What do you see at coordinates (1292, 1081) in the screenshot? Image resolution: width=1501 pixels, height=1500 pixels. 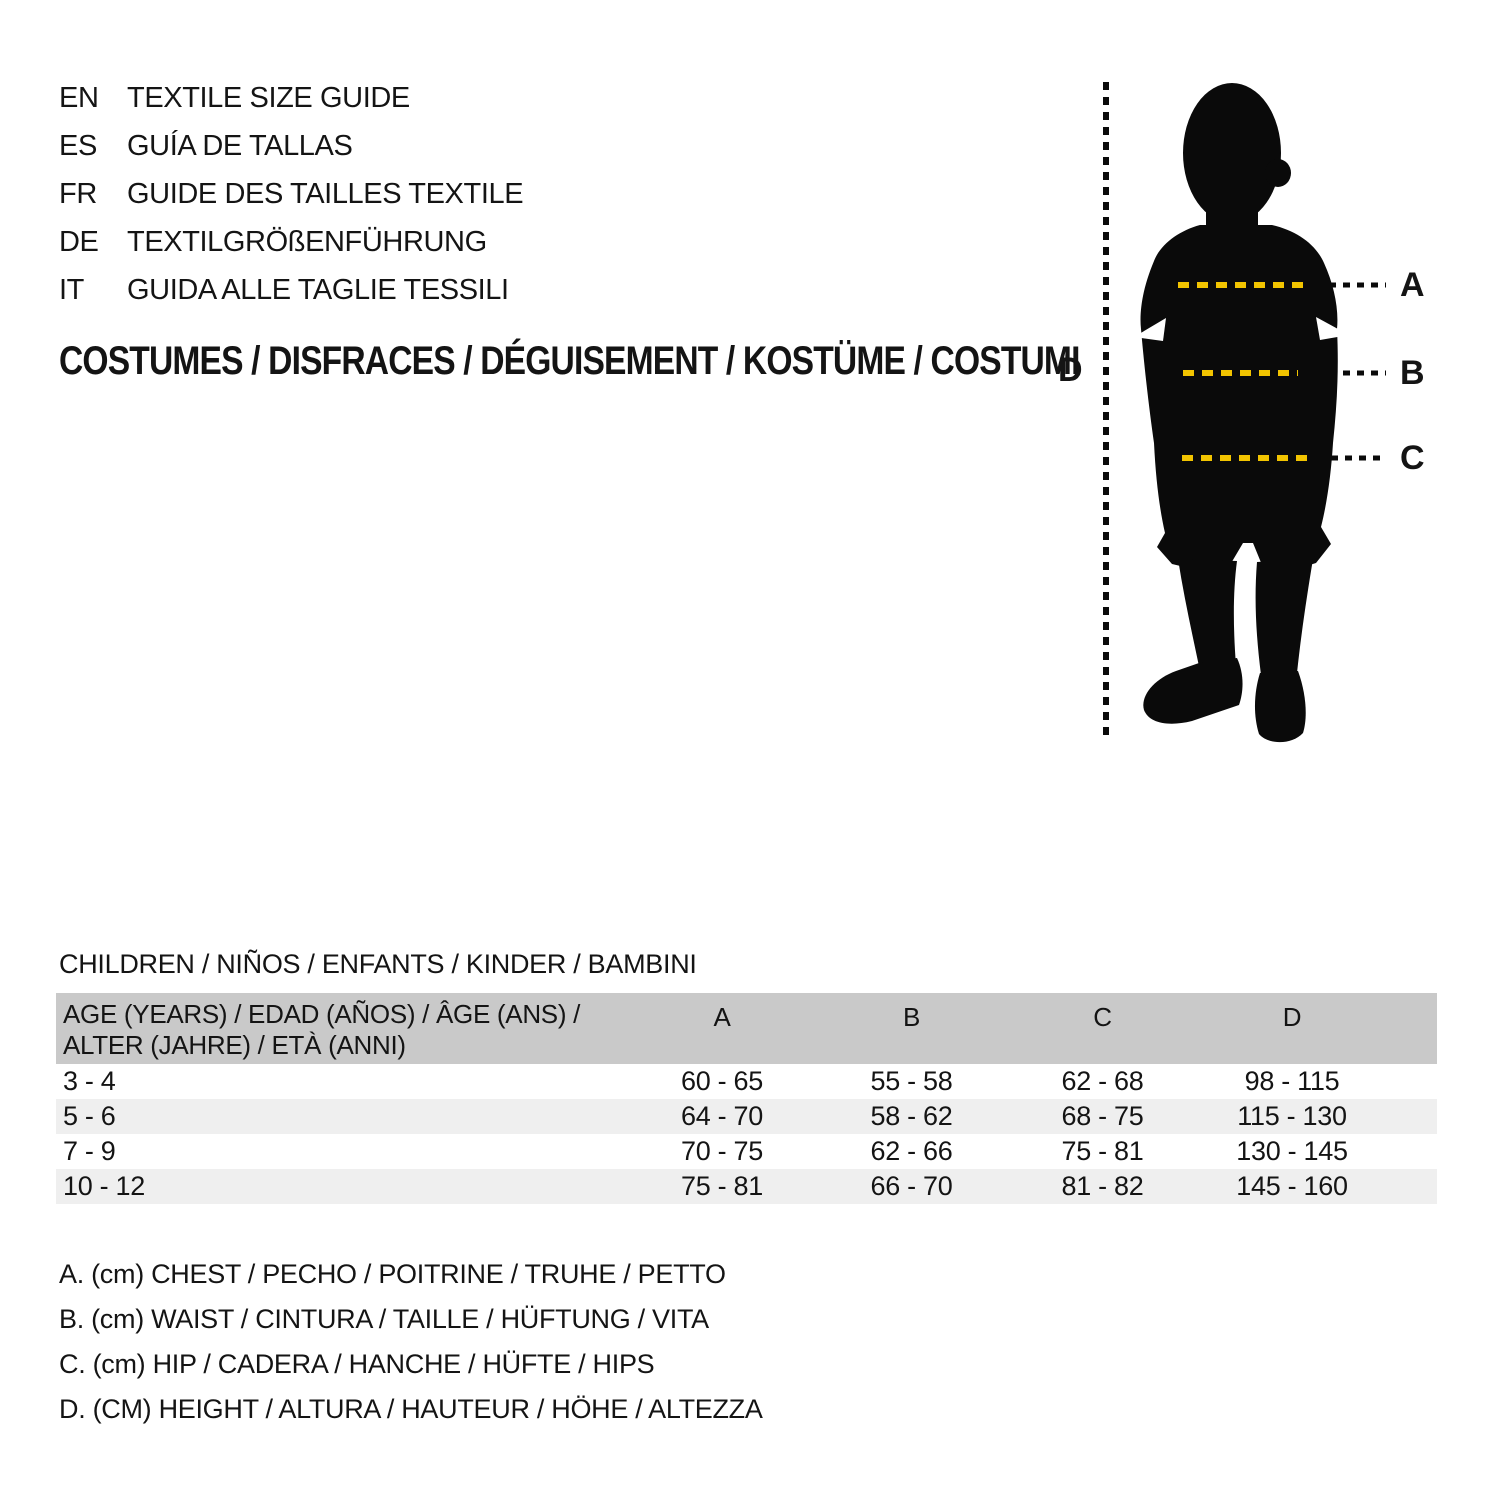 I see `height-cell: 98 - 115` at bounding box center [1292, 1081].